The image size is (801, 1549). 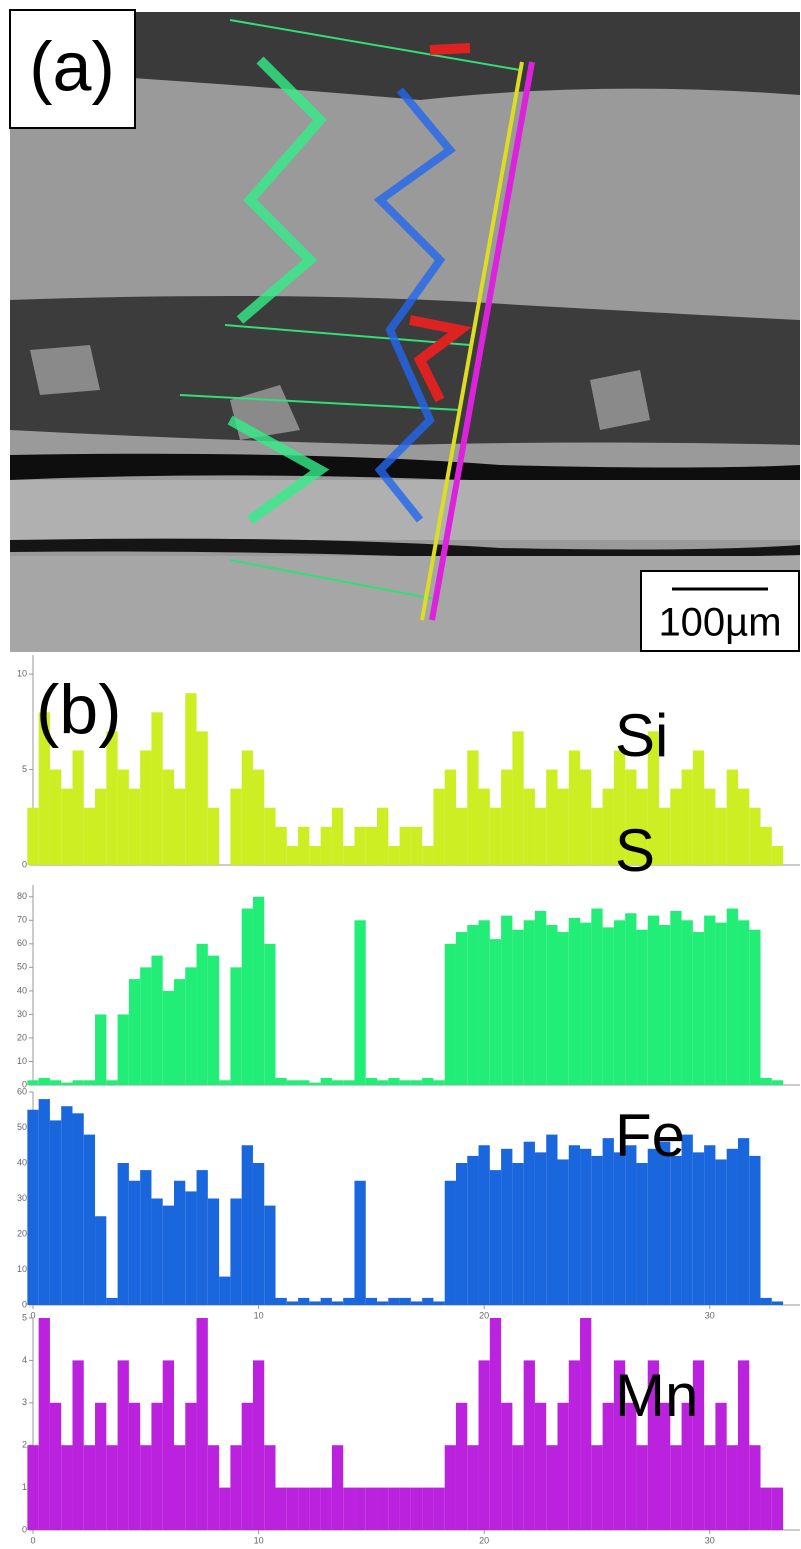 I want to click on x-tick-label: 0, so click(x=32, y=1315).